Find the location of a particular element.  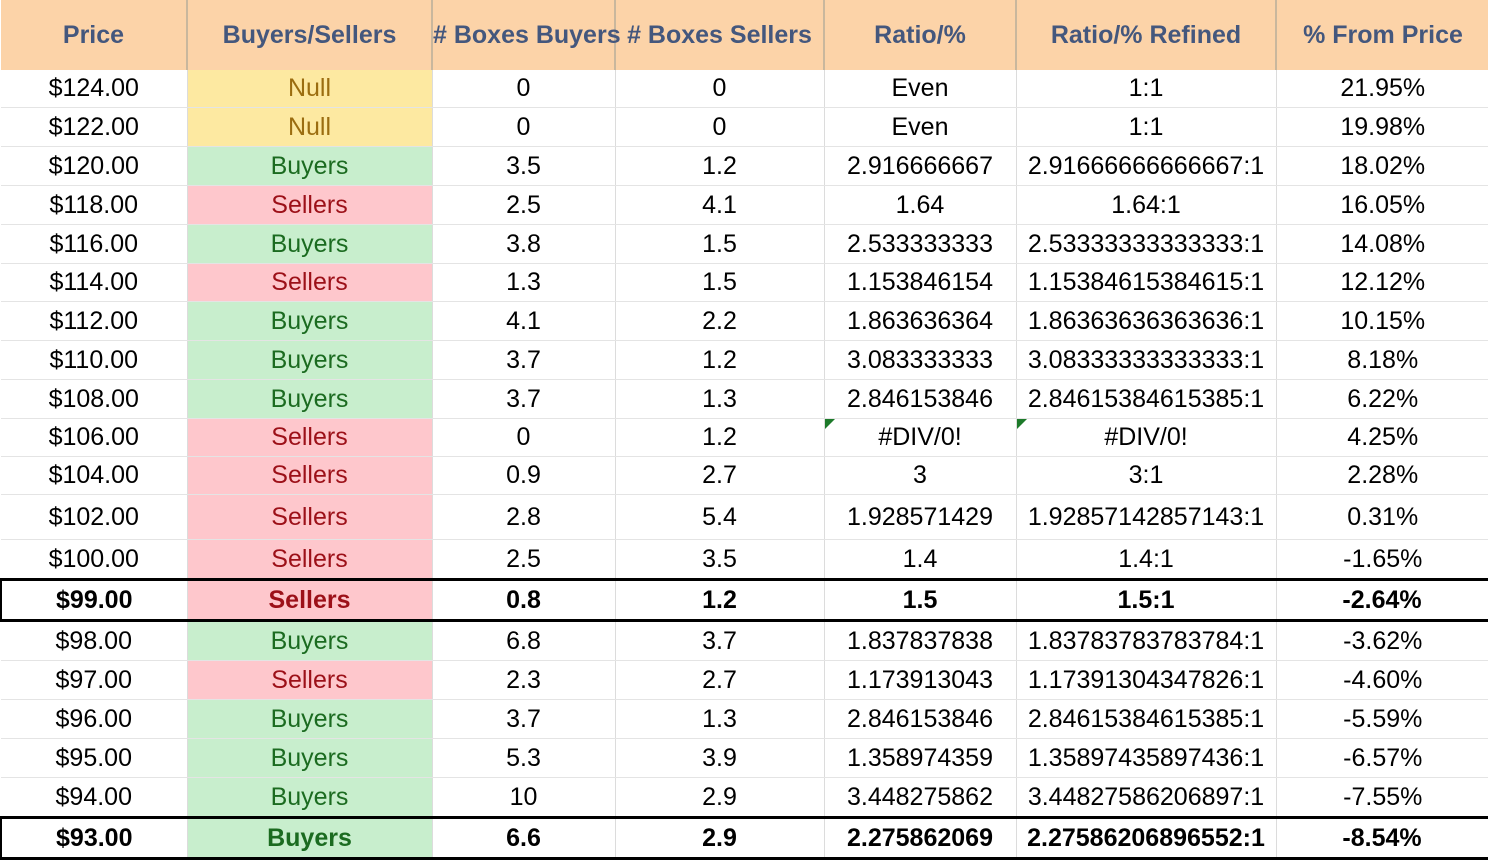

ratio-cell: 1.5 is located at coordinates (920, 600).